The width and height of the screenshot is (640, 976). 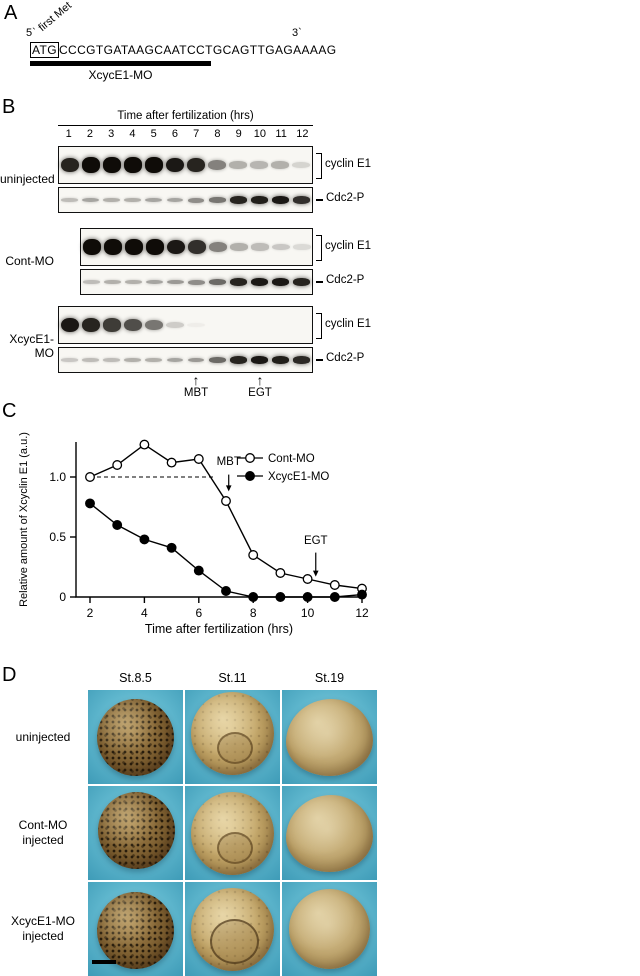 I want to click on time-header-line, so click(x=185, y=125).